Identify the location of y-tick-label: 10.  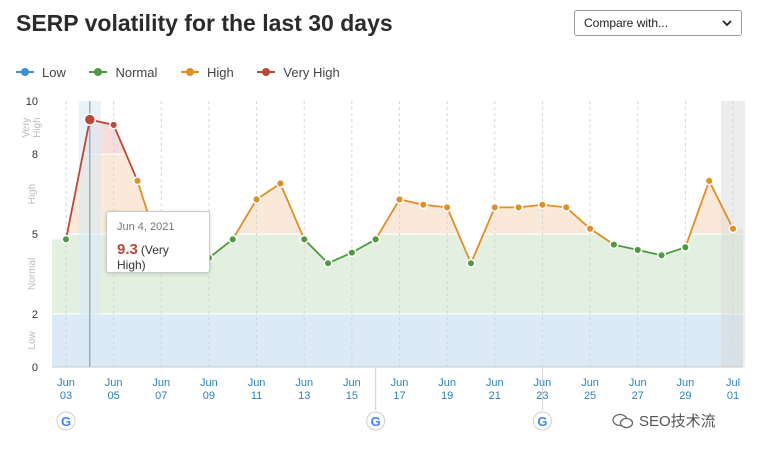
(32, 102).